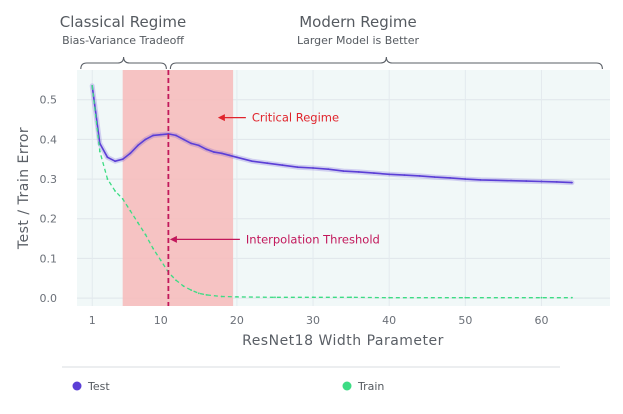 The height and width of the screenshot is (414, 623). I want to click on x-axis-label: ResNet18 Width Parameter, so click(343, 341).